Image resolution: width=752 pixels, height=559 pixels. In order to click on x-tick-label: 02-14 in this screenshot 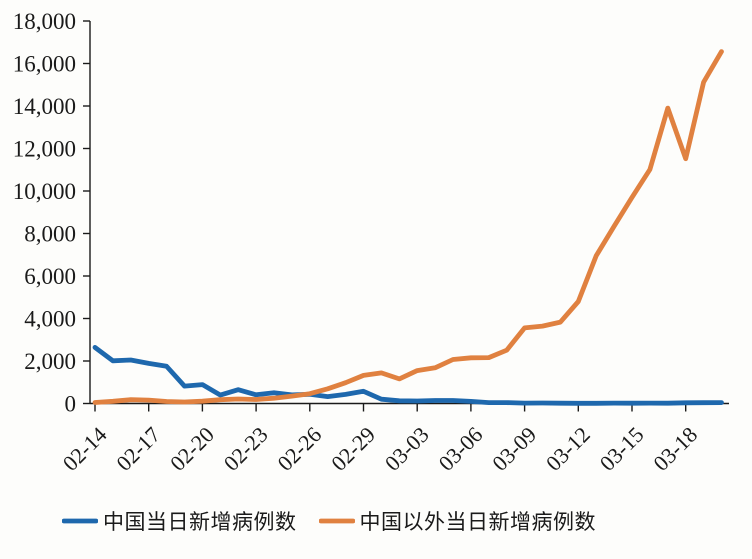, I will do `click(85, 449)`.